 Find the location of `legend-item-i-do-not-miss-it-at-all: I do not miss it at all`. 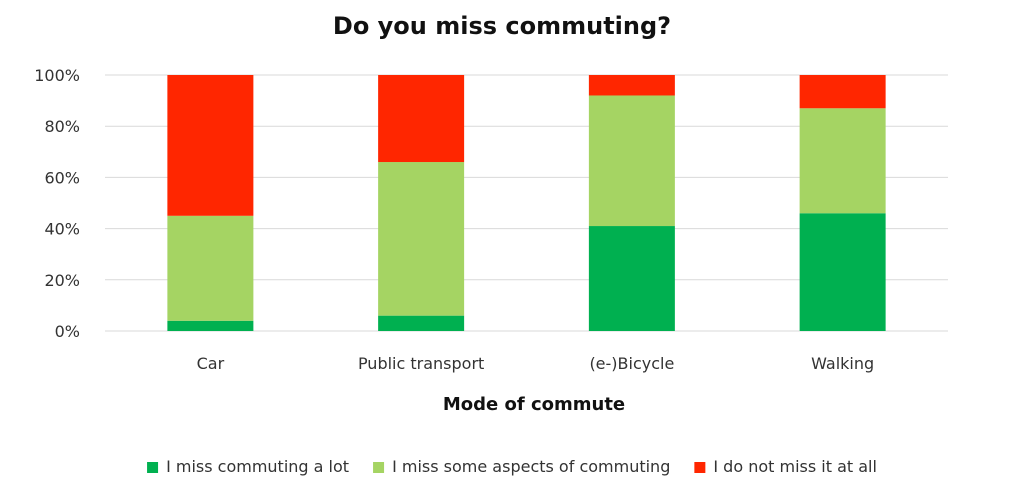

legend-item-i-do-not-miss-it-at-all: I do not miss it at all is located at coordinates (785, 466).